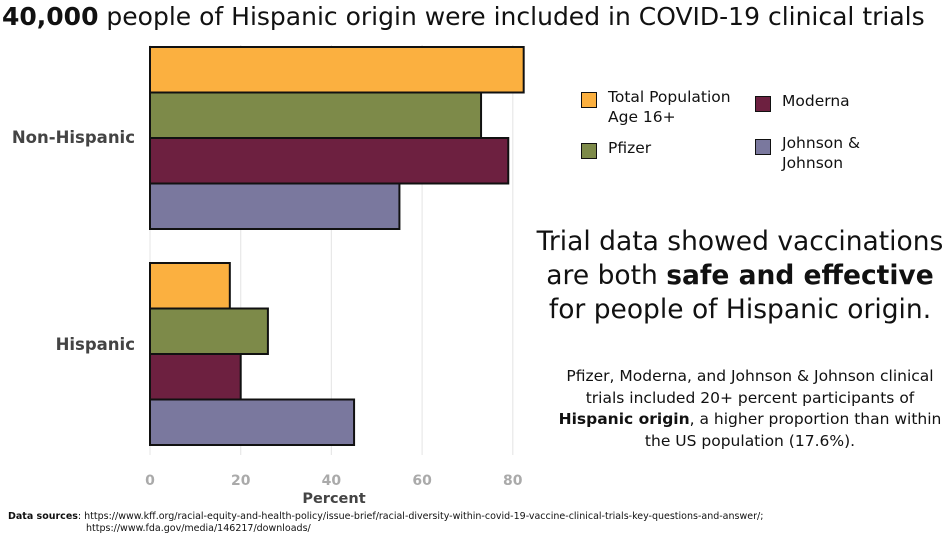  I want to click on x-tick-0: 0, so click(150, 481).